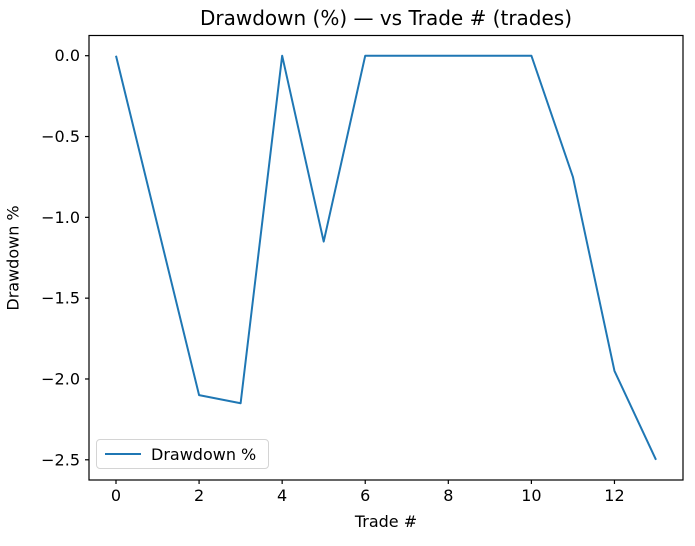  What do you see at coordinates (282, 495) in the screenshot?
I see `x-tick-label: 4` at bounding box center [282, 495].